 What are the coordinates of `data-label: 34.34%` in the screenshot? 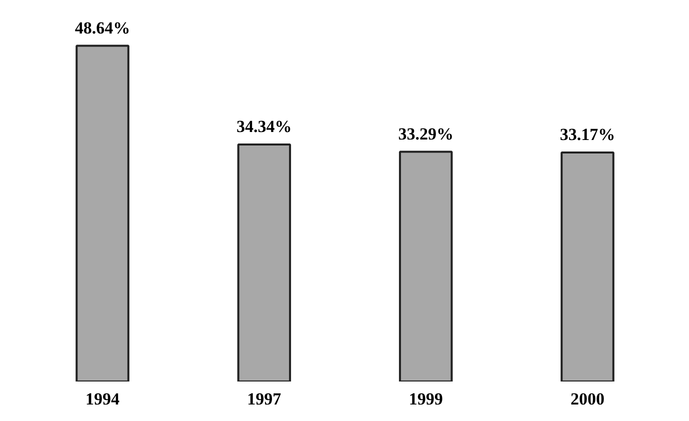 It's located at (264, 126).